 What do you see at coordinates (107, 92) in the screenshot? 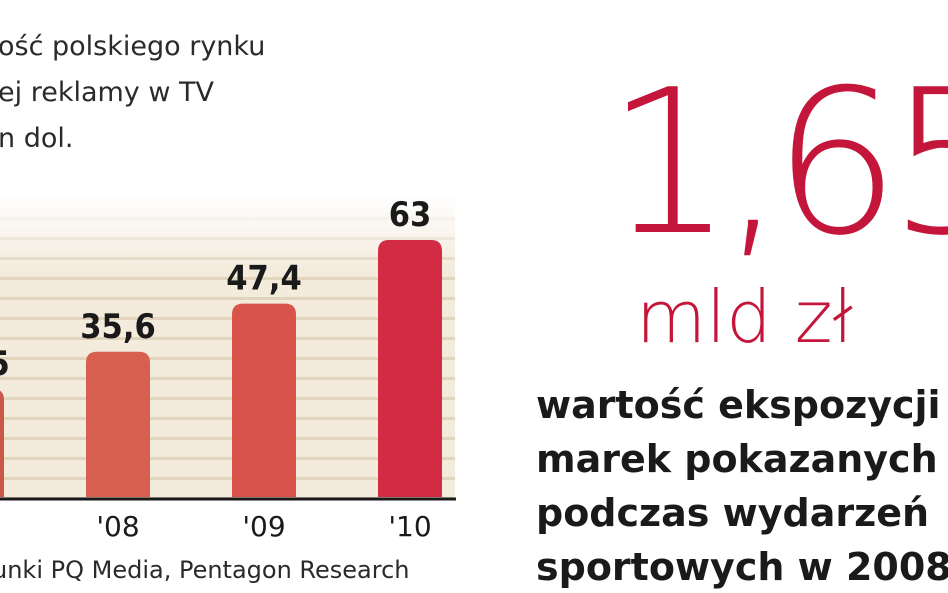
I see `chart-title-line: ej reklamy w TV` at bounding box center [107, 92].